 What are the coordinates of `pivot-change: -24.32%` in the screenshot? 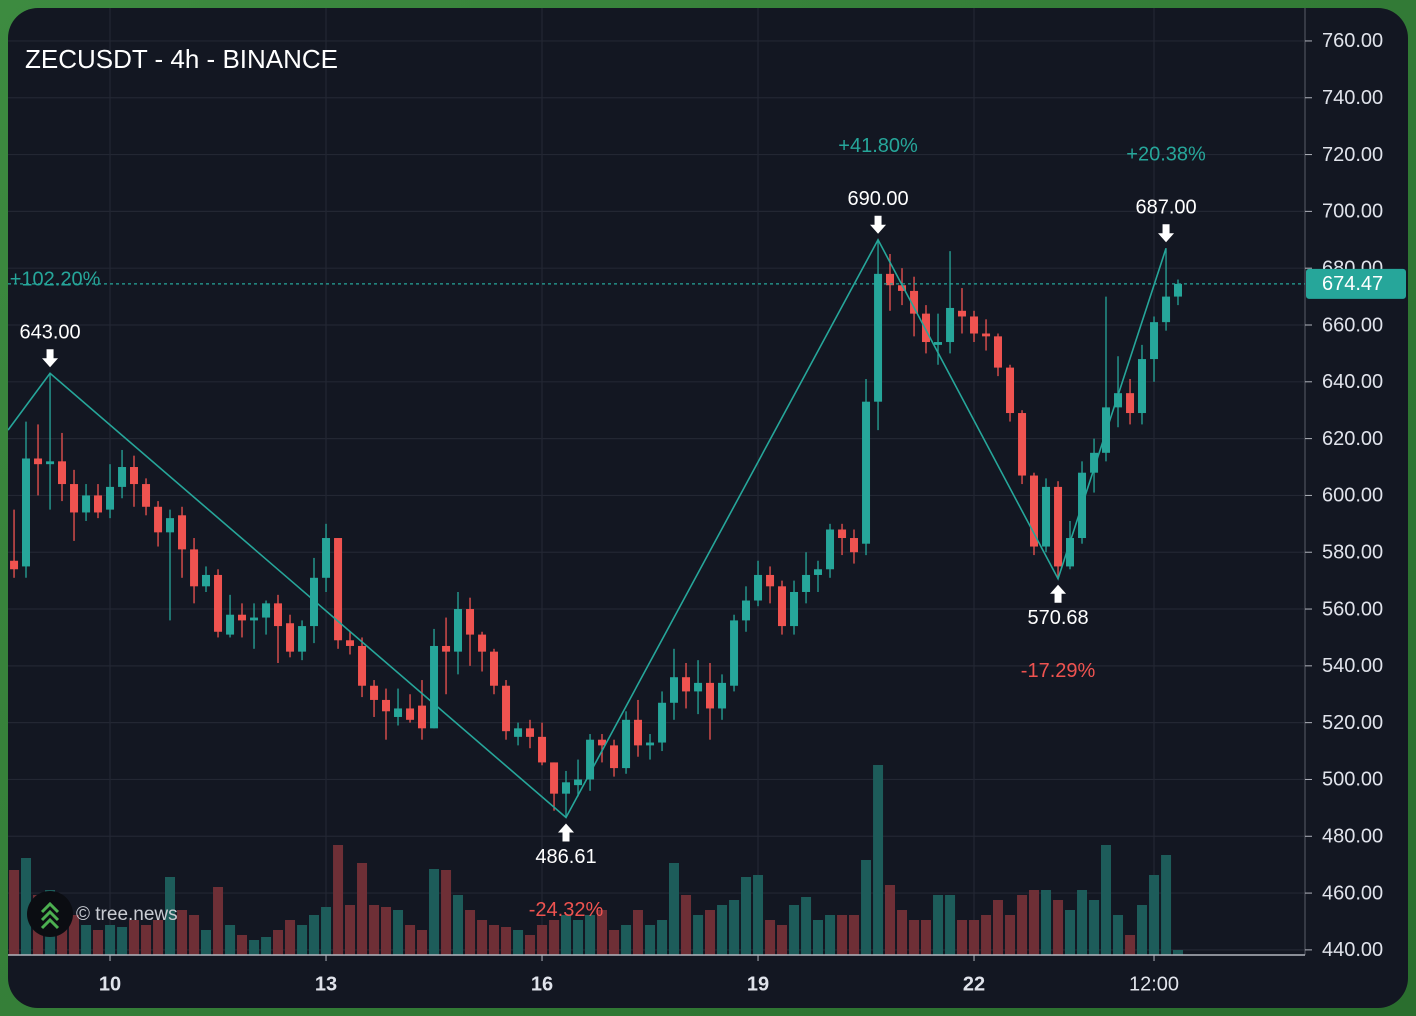 It's located at (566, 910).